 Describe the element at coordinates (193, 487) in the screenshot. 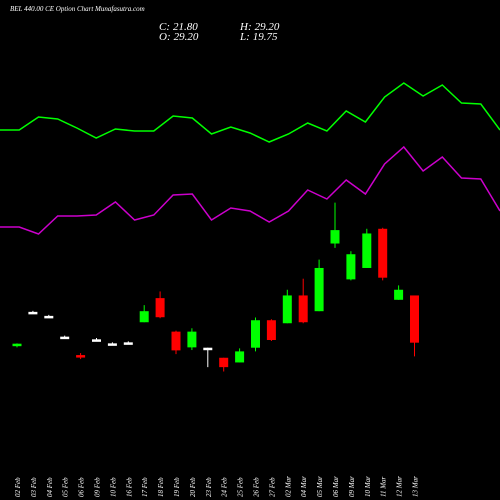

I see `x-tick-label: 20 Feb` at that location.